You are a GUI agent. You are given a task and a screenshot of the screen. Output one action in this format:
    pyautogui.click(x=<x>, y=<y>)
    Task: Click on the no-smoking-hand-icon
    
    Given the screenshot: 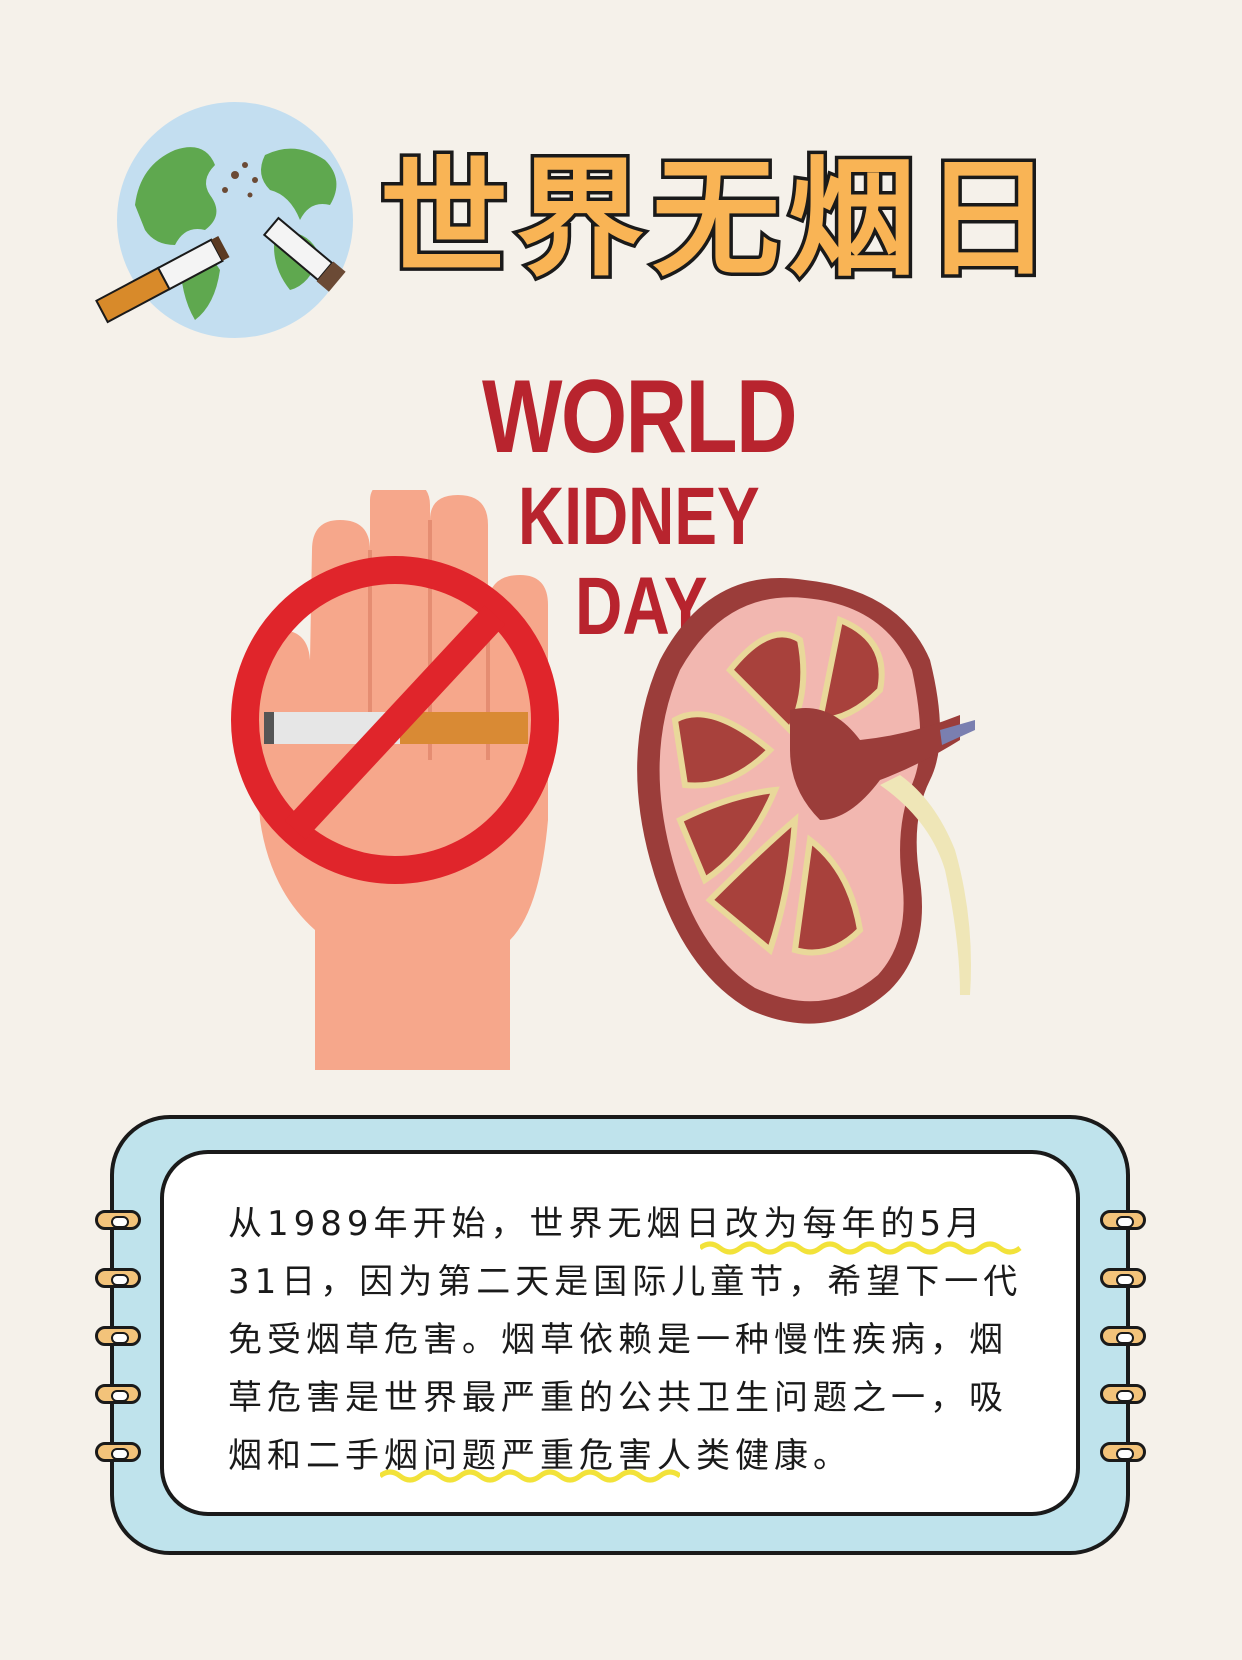 What is the action you would take?
    pyautogui.click(x=395, y=780)
    